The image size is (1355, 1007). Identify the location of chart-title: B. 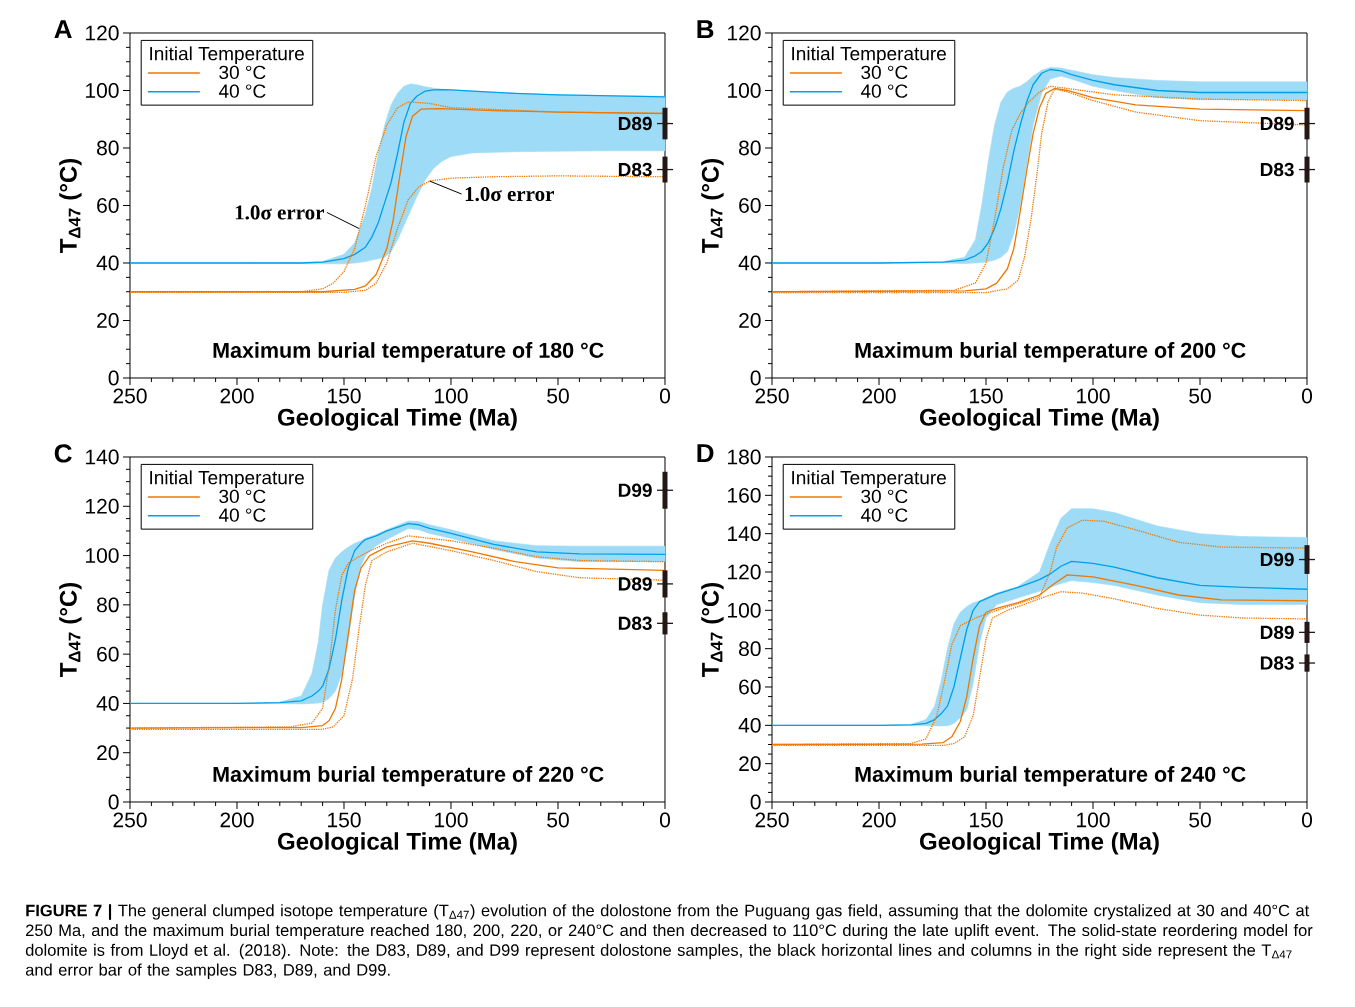
(705, 29).